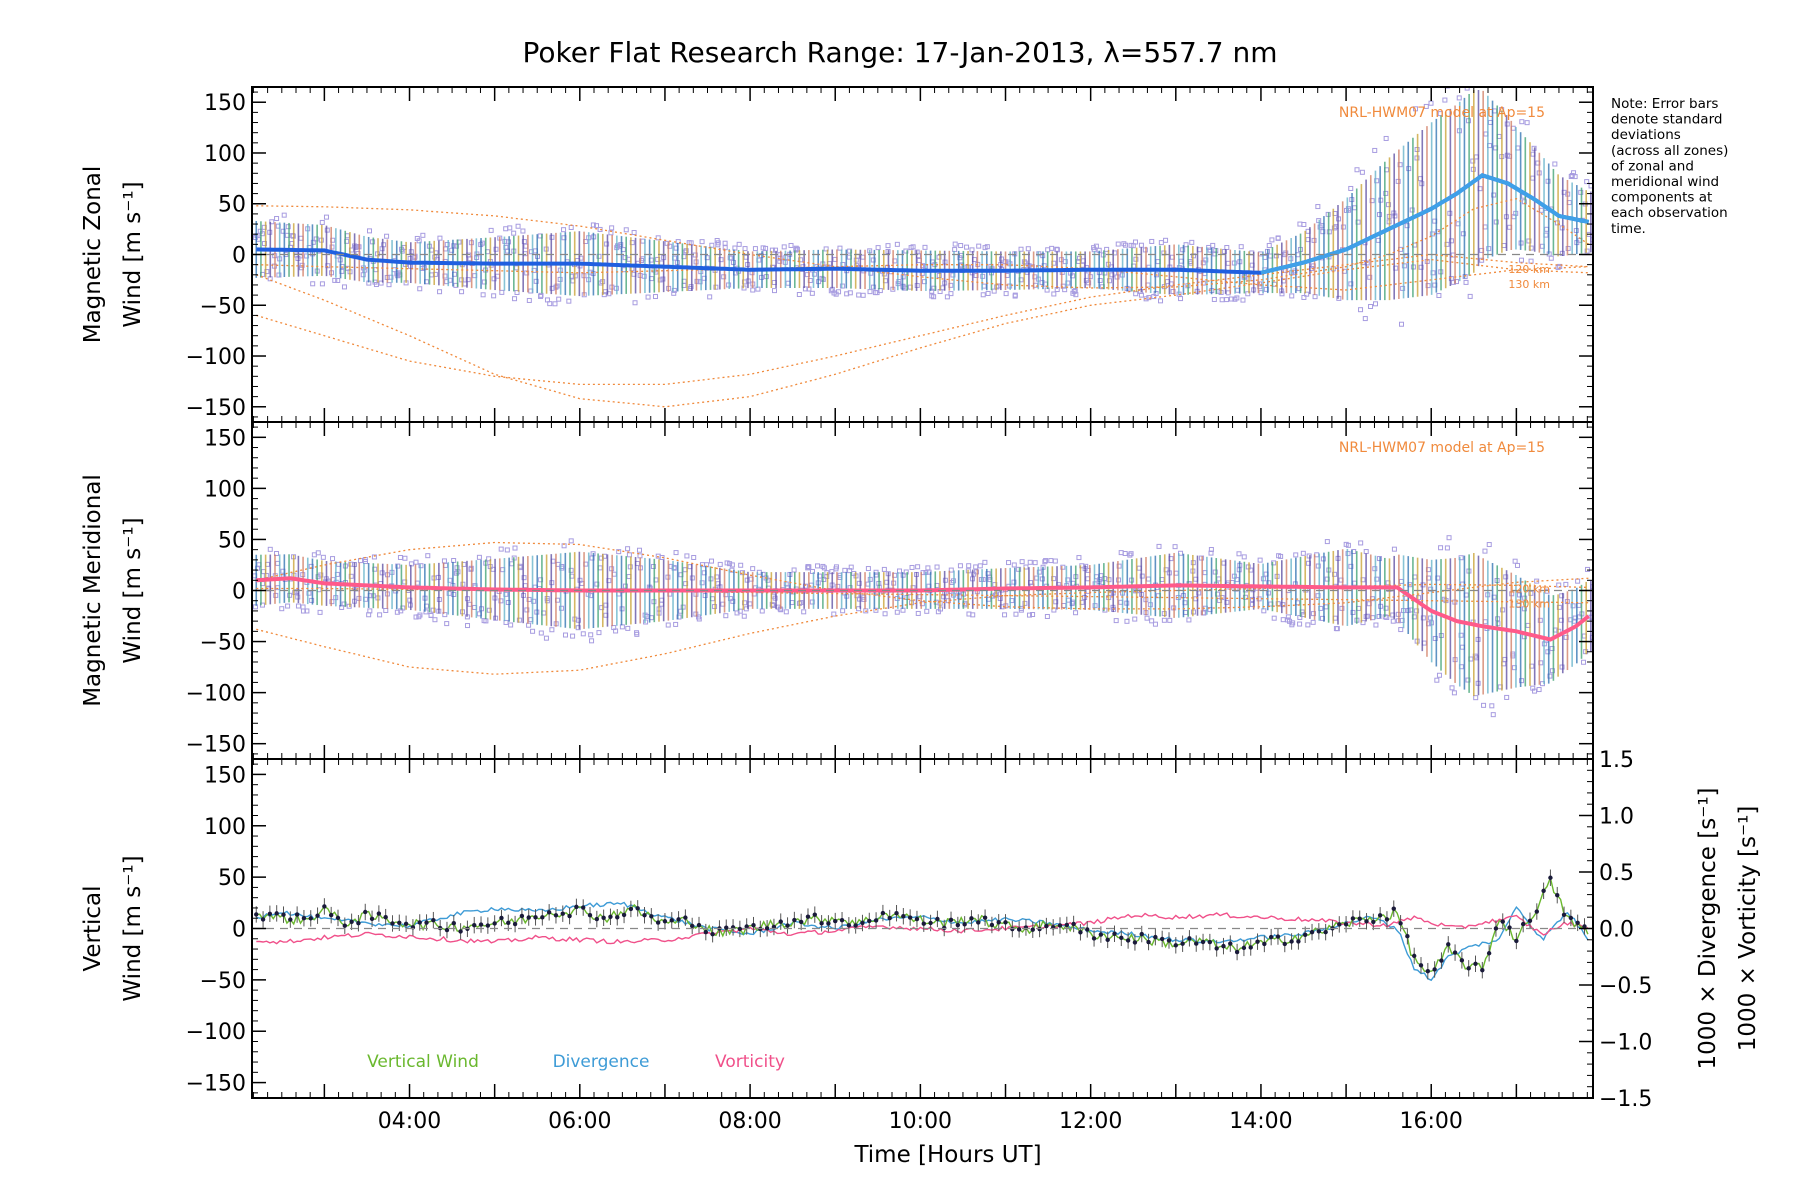 The image size is (1800, 1200). What do you see at coordinates (1708, 928) in the screenshot?
I see `divergence-axis-label: 1000 × Divergence [s⁻¹]` at bounding box center [1708, 928].